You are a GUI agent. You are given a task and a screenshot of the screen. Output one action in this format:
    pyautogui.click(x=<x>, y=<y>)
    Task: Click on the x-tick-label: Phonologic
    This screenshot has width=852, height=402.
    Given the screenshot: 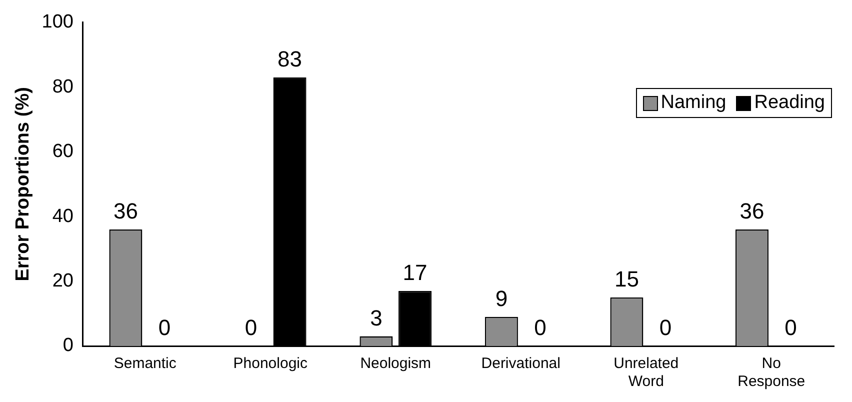 What is the action you would take?
    pyautogui.click(x=270, y=363)
    